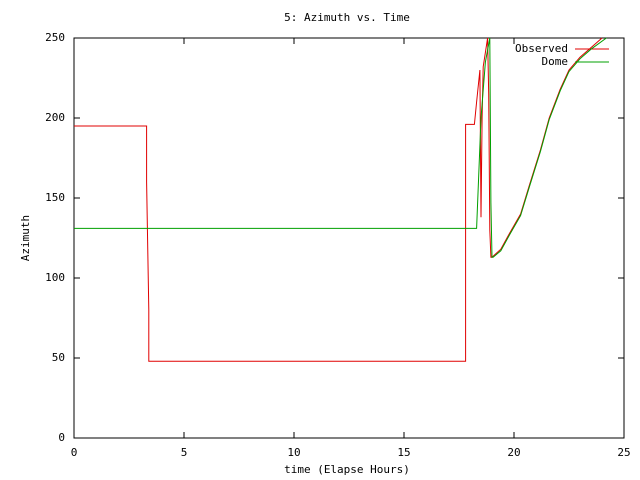 The height and width of the screenshot is (480, 640). I want to click on legend-label: Observed, so click(541, 48).